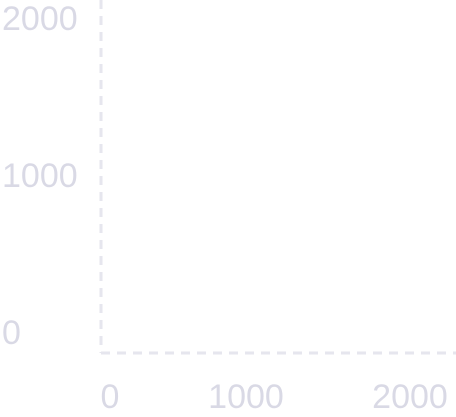 Image resolution: width=456 pixels, height=417 pixels. Describe the element at coordinates (40, 19) in the screenshot. I see `y-tick-label-2000: 2000` at that location.